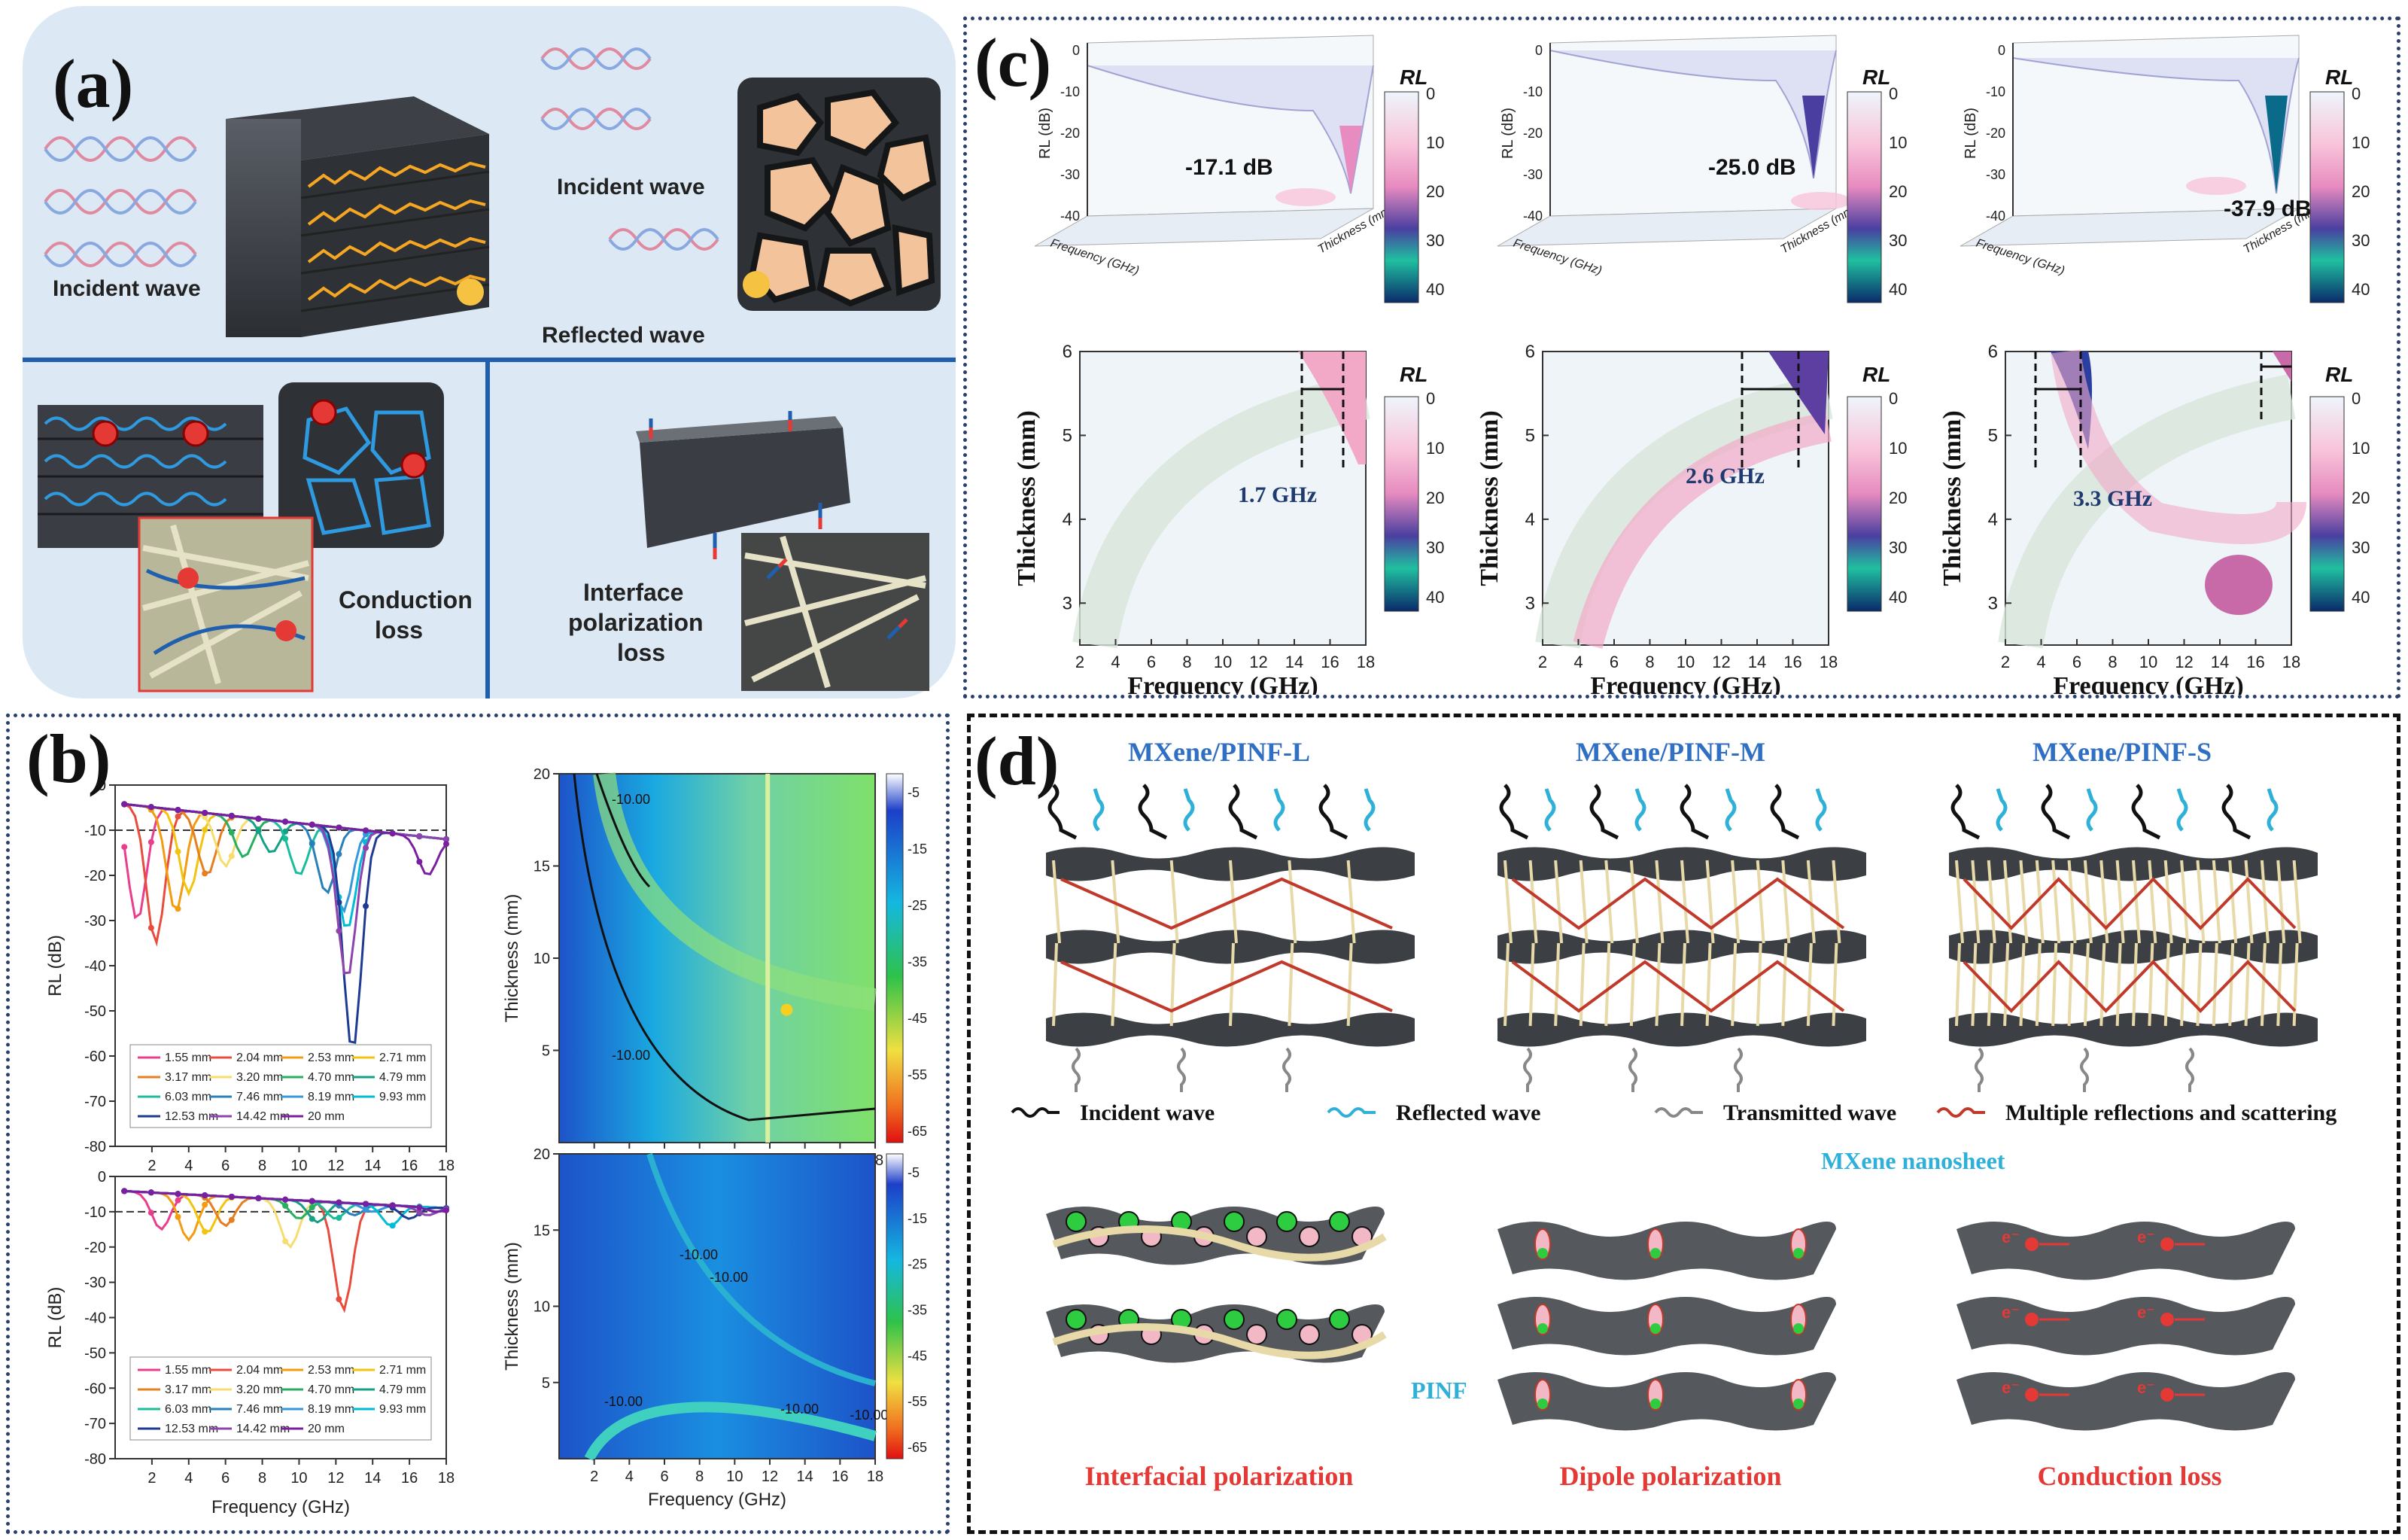 Image resolution: width=2408 pixels, height=1540 pixels. What do you see at coordinates (1229, 167) in the screenshot?
I see `peak-label: -17.1 dB` at bounding box center [1229, 167].